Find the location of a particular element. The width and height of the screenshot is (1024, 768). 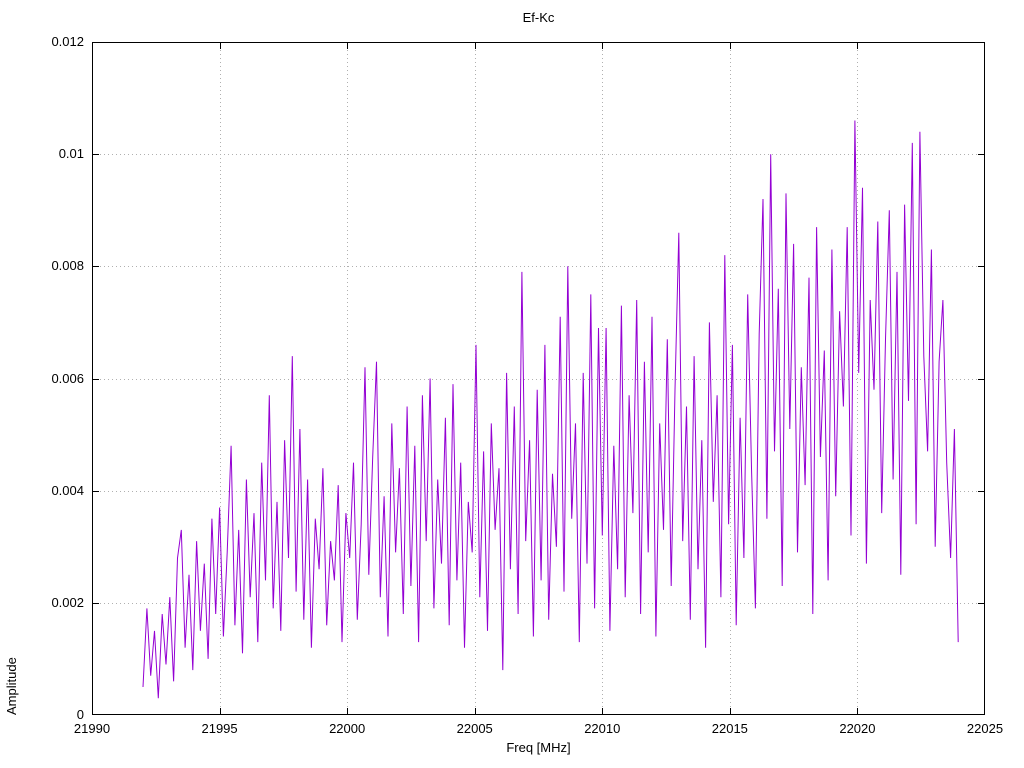

x-tick-label: 22005 is located at coordinates (474, 728).